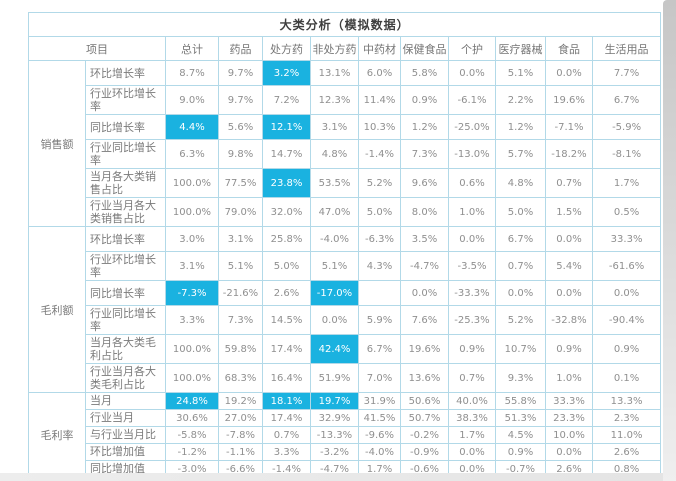  I want to click on table-cell, so click(379, 293).